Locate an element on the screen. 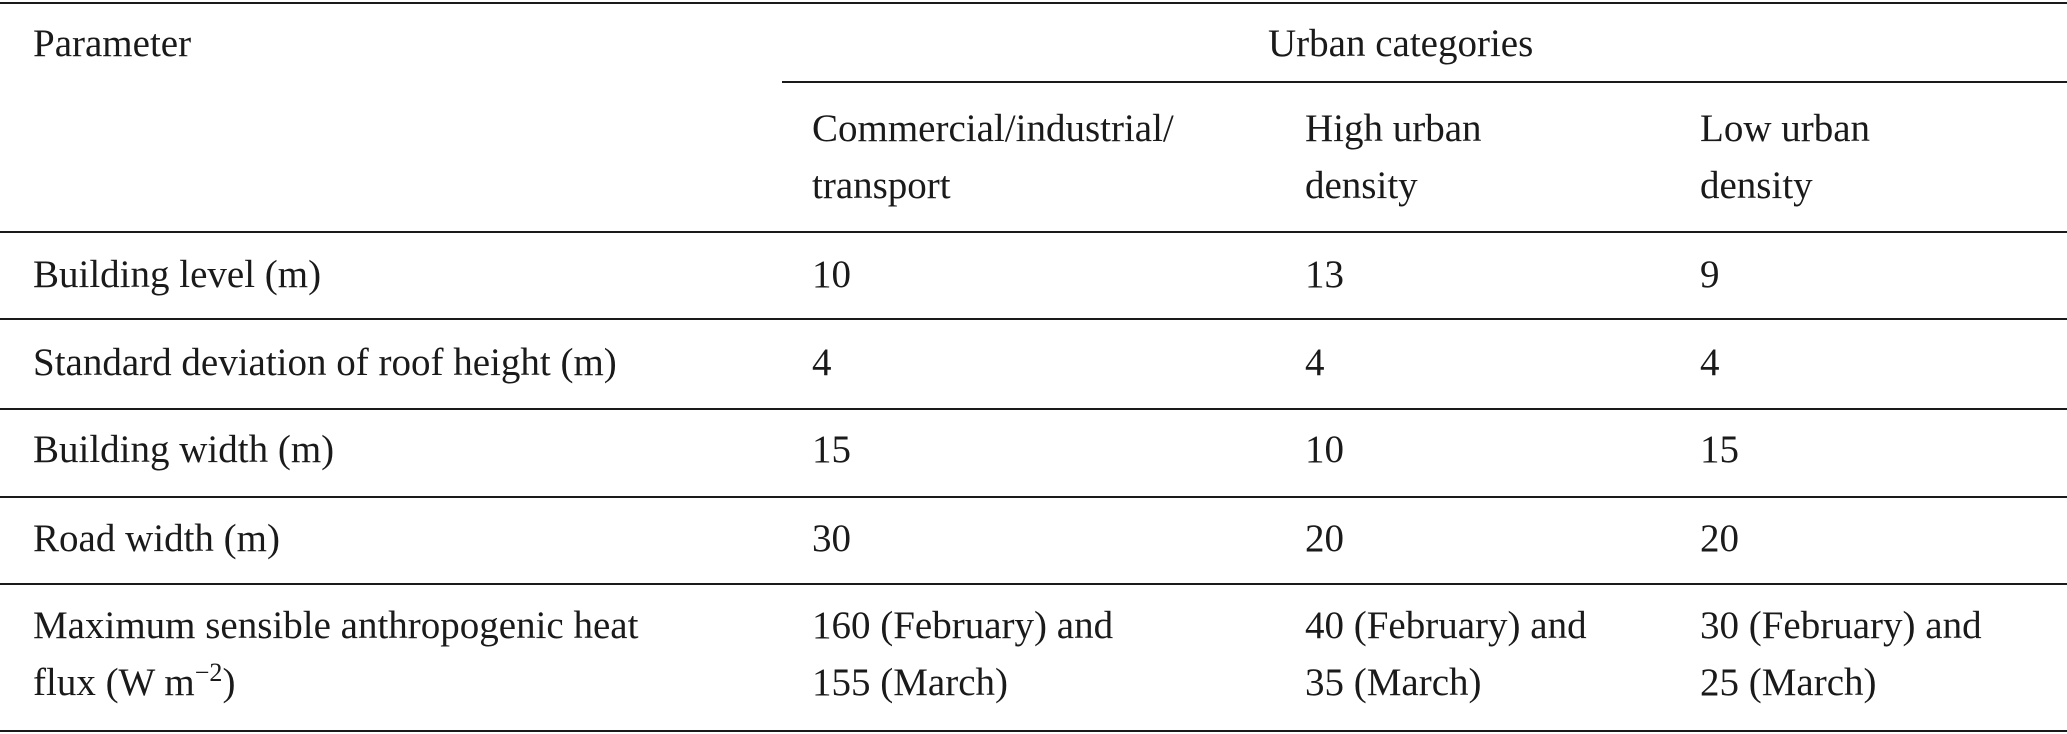 This screenshot has height=734, width=2067. header-cell: Low urban density is located at coordinates (1785, 157).